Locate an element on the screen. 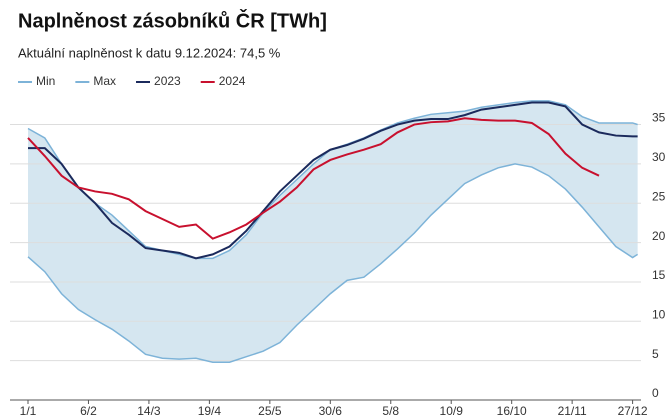 This screenshot has width=670, height=420. x-tick-label: 21/11 is located at coordinates (572, 411).